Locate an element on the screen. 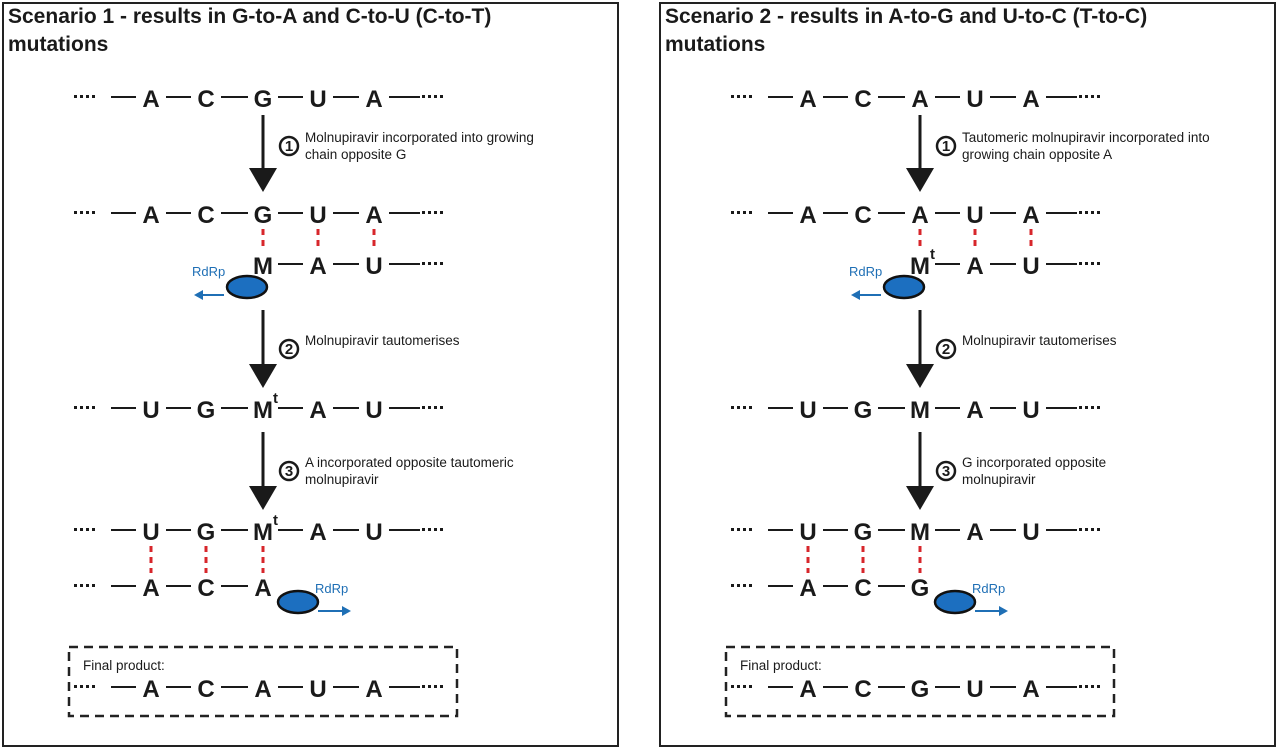 The width and height of the screenshot is (1280, 750). step-number: 2 is located at coordinates (289, 349).